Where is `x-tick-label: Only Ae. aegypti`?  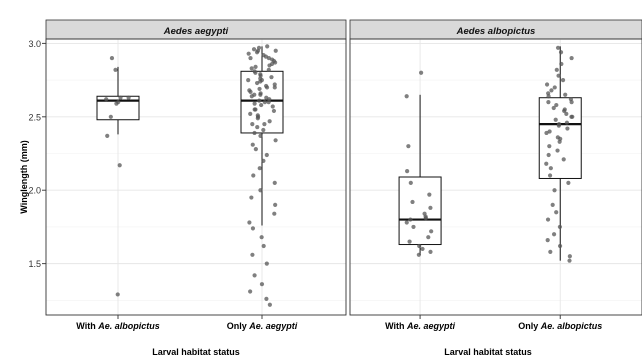
x-tick-label: Only Ae. aegypti is located at coordinates (262, 326).